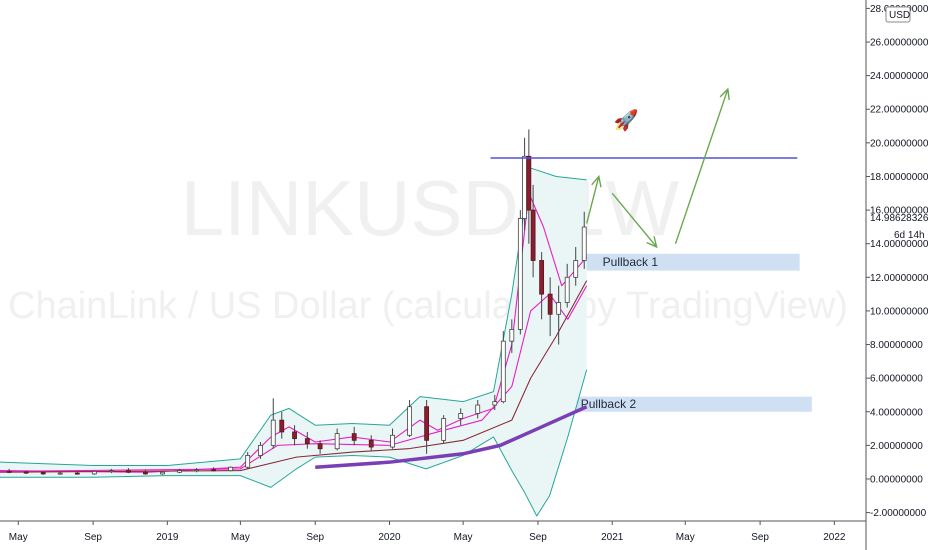 The width and height of the screenshot is (932, 550). I want to click on price-axis-tick-label: 18.00000000, so click(899, 177).